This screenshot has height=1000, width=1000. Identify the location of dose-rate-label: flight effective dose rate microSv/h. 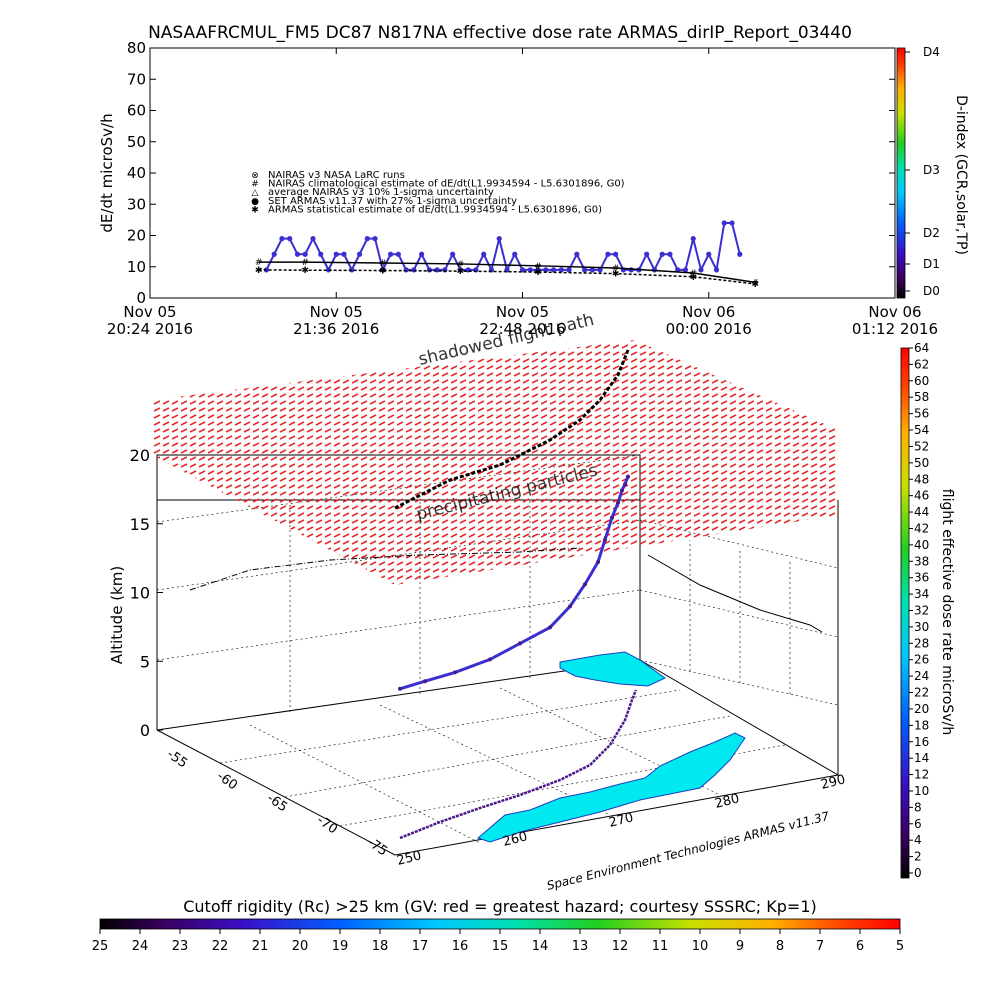
(947, 612).